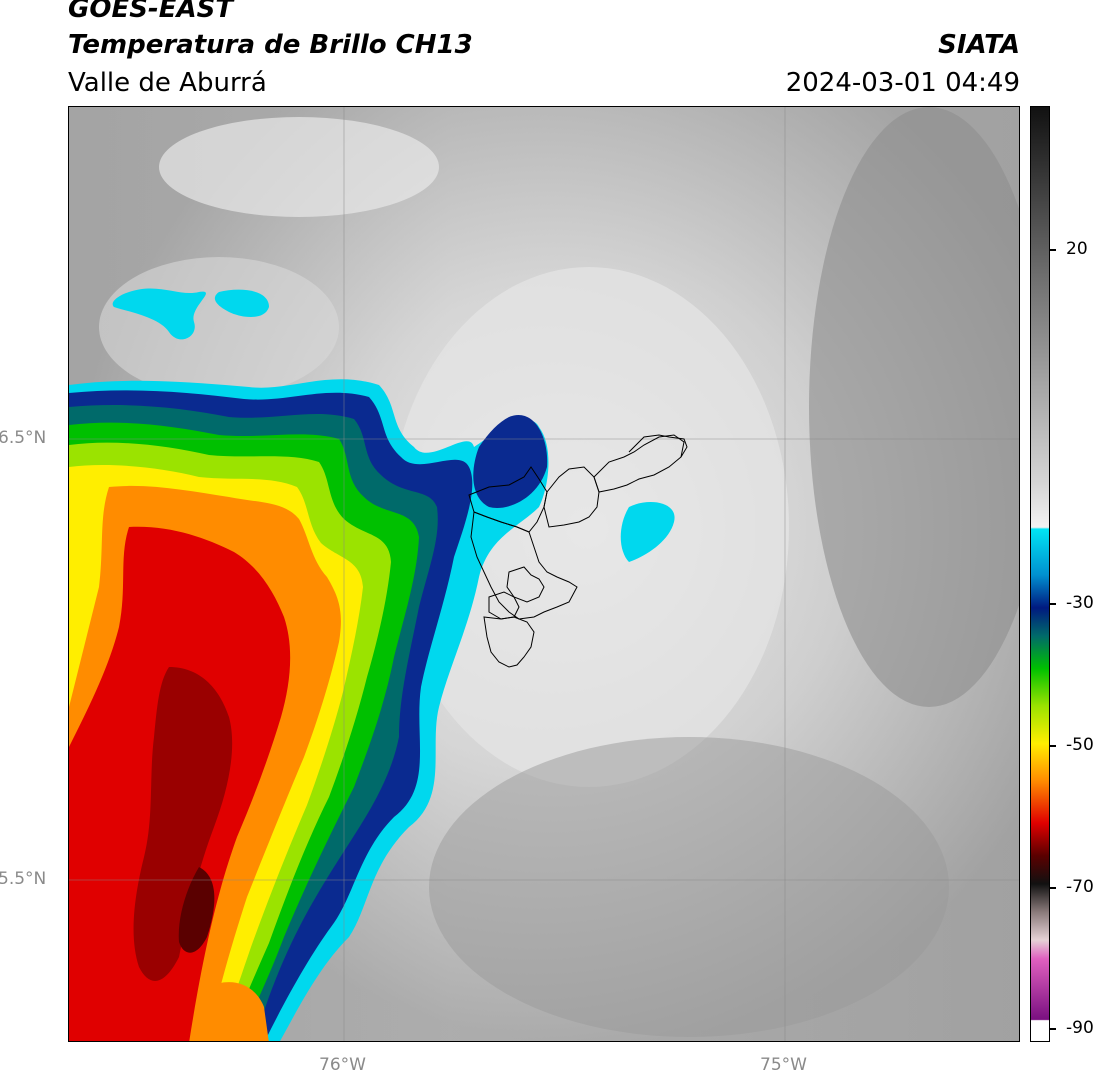 This screenshot has height=1078, width=1094. I want to click on colorbar-label-neg50: -50, so click(1080, 745).